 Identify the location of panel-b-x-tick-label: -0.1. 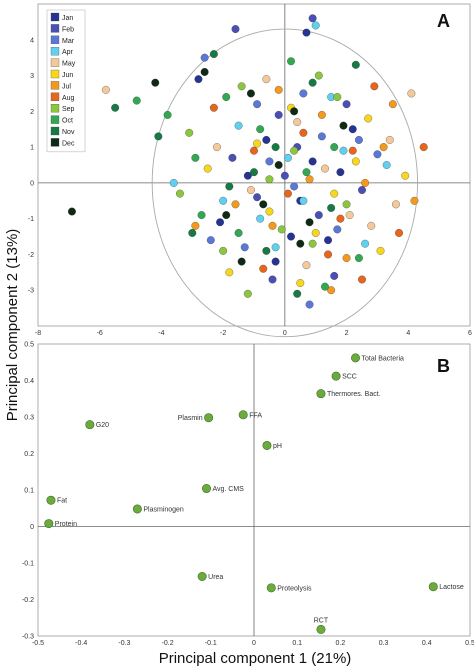
(211, 643).